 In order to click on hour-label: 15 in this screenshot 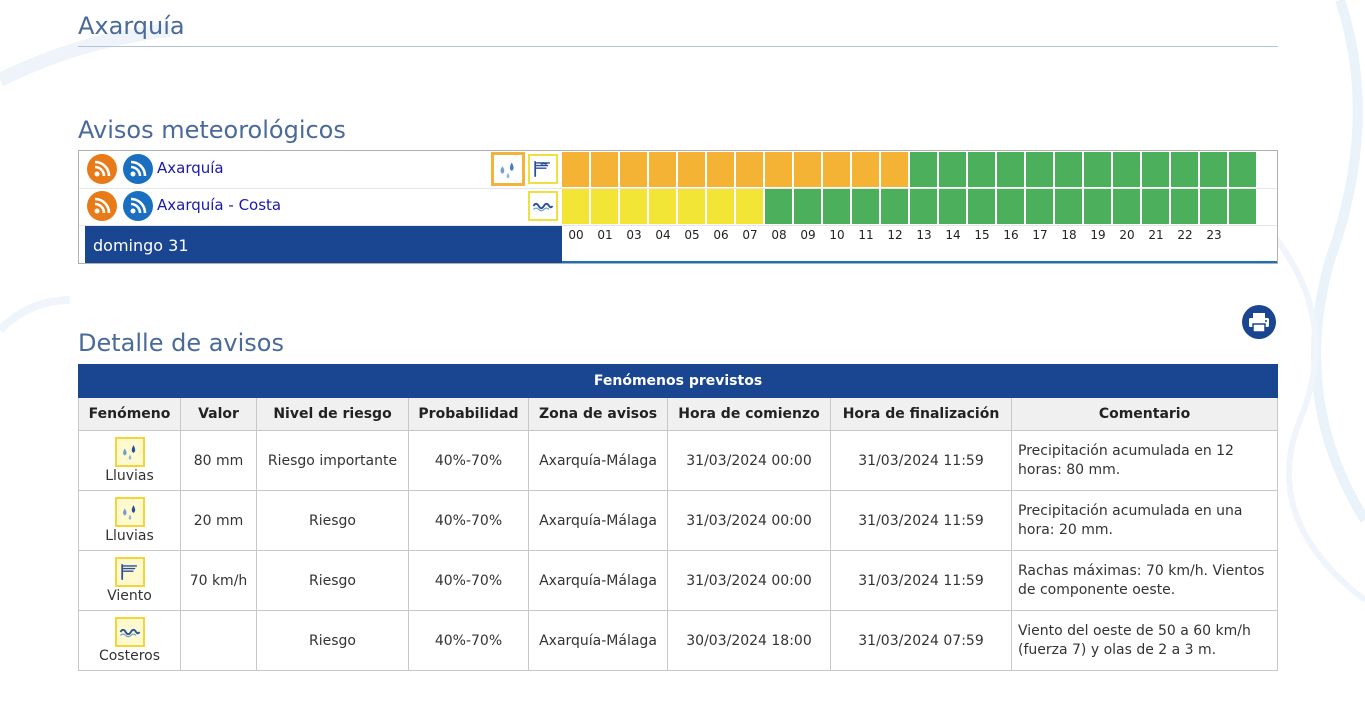, I will do `click(982, 235)`.